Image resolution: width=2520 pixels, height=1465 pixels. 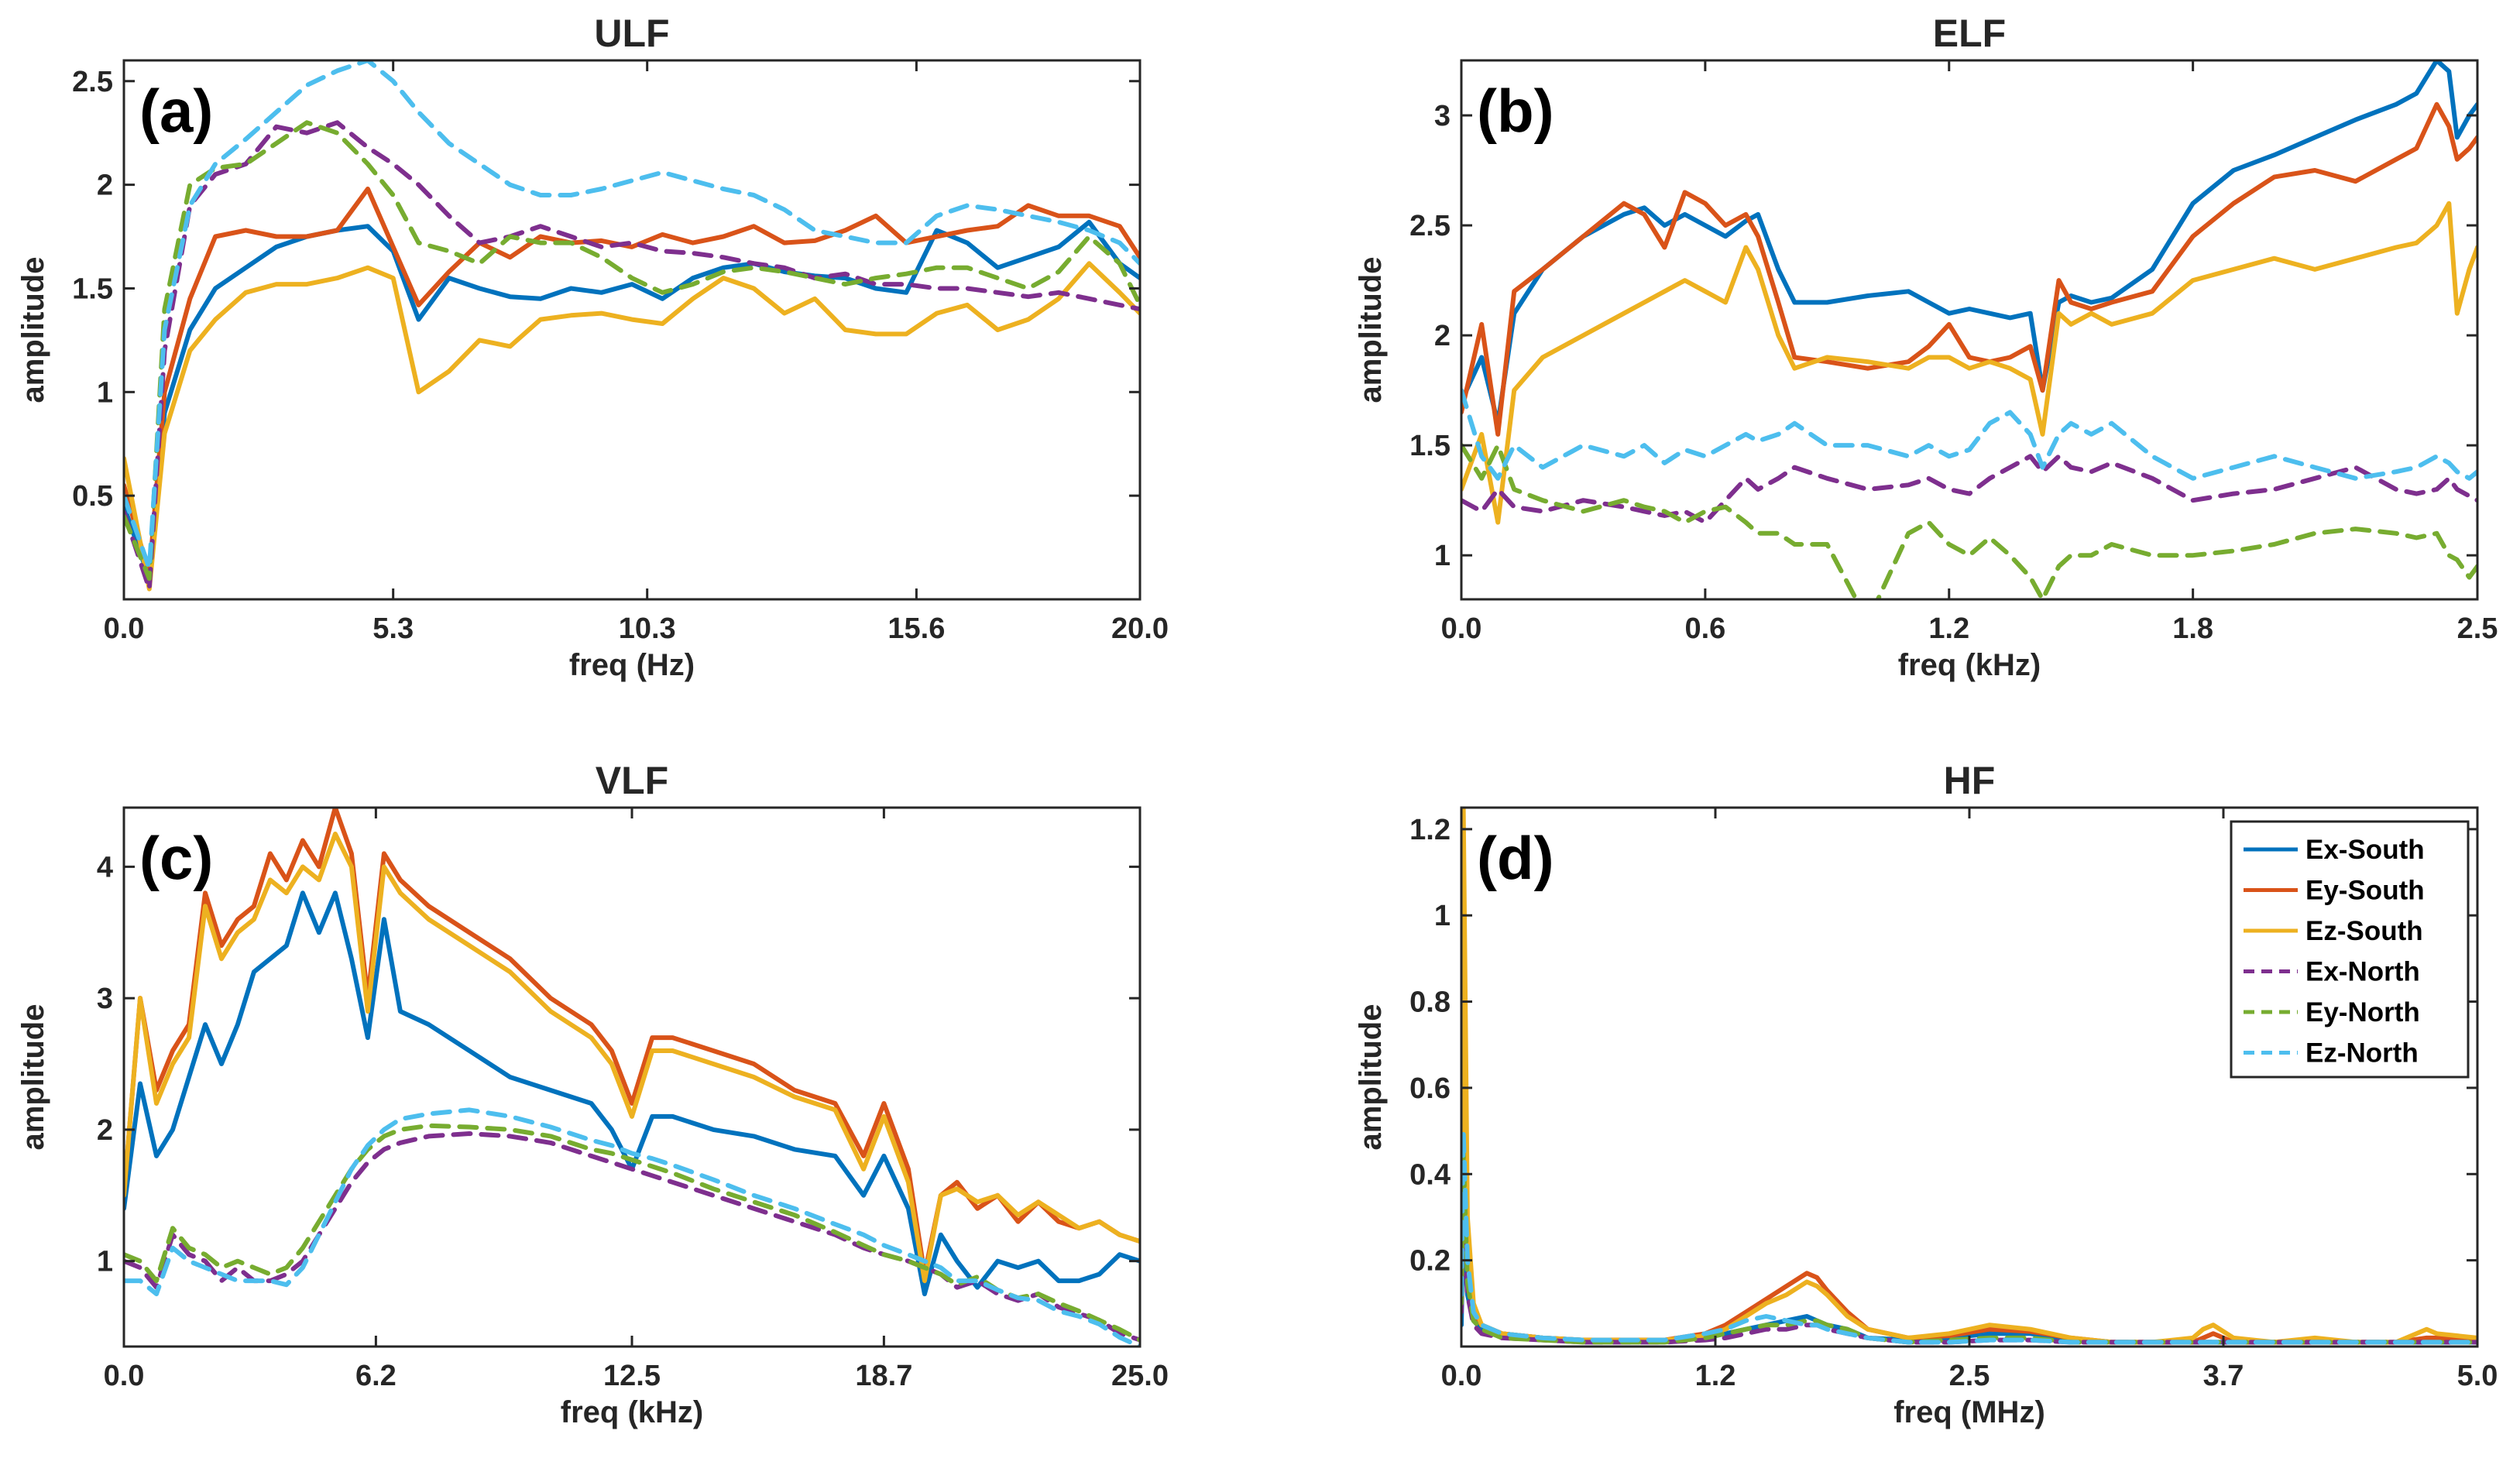 I want to click on panel-label: (d), so click(x=1515, y=858).